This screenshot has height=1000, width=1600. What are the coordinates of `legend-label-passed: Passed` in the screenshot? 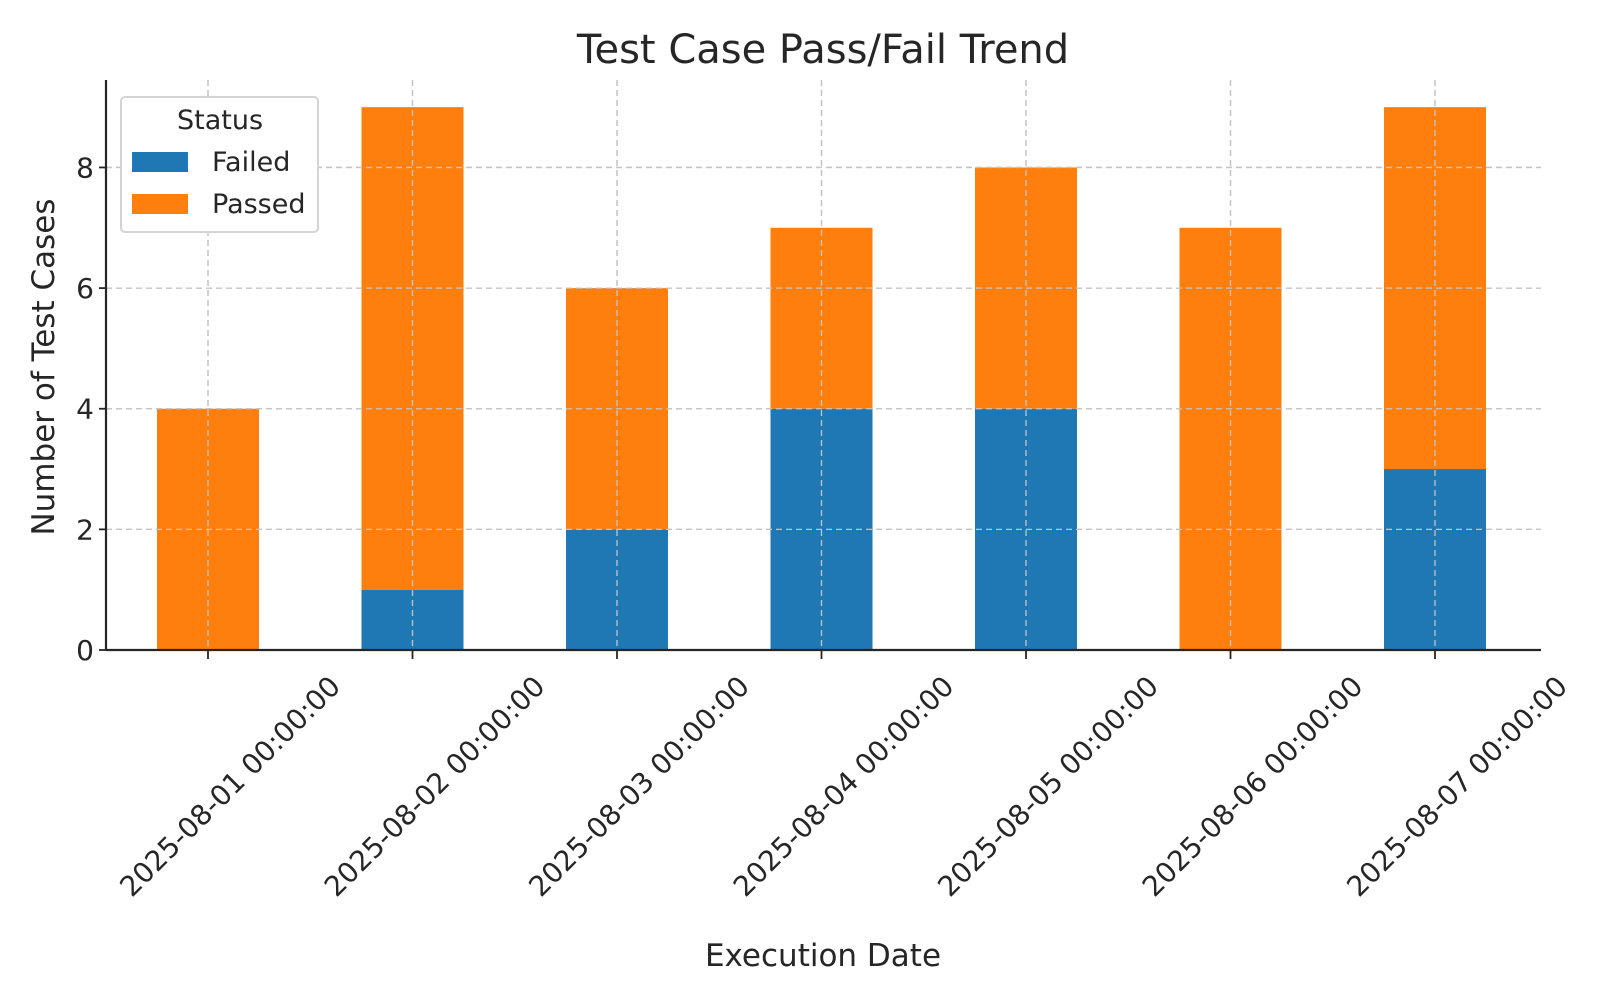 It's located at (259, 204).